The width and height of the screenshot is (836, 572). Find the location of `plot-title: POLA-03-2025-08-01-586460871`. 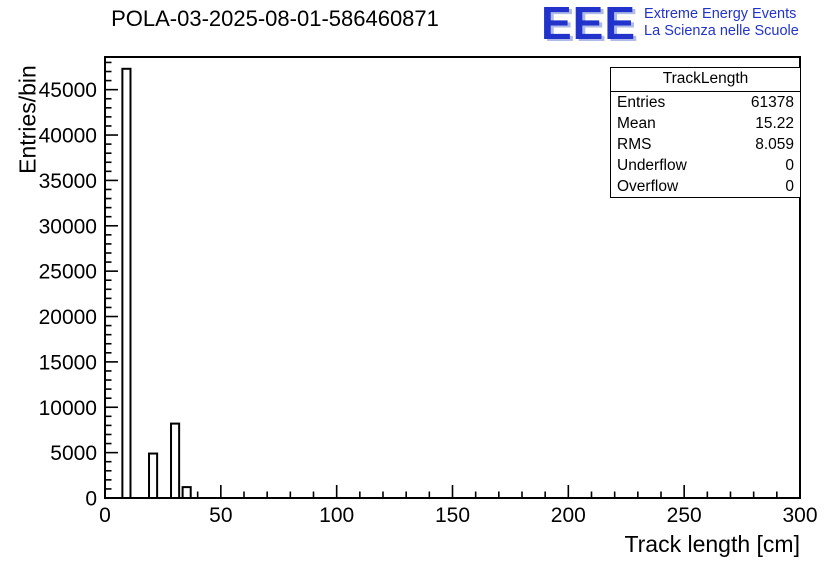

plot-title: POLA-03-2025-08-01-586460871 is located at coordinates (275, 18).